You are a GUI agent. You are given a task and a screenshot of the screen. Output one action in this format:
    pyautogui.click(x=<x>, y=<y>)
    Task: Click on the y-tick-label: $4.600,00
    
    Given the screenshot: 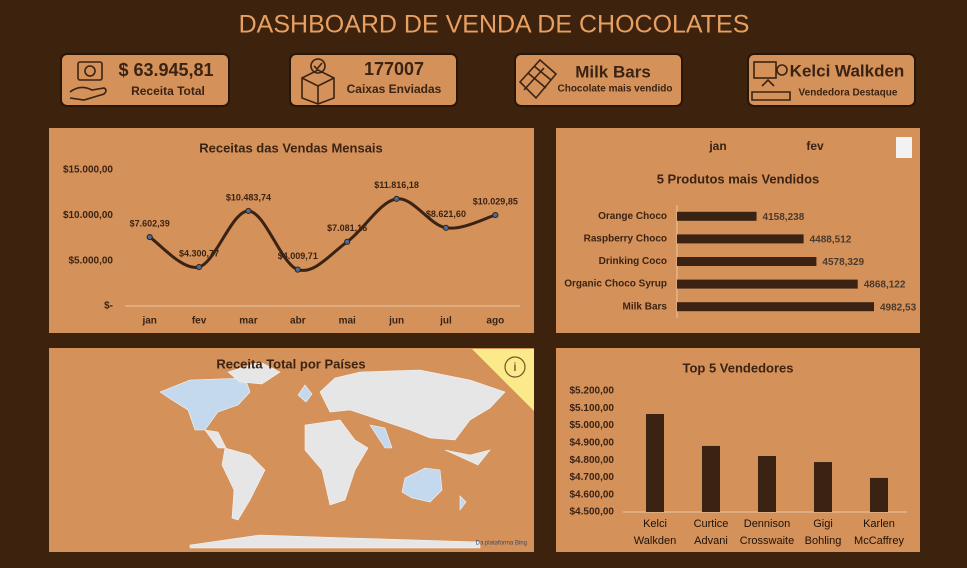 What is the action you would take?
    pyautogui.click(x=592, y=494)
    